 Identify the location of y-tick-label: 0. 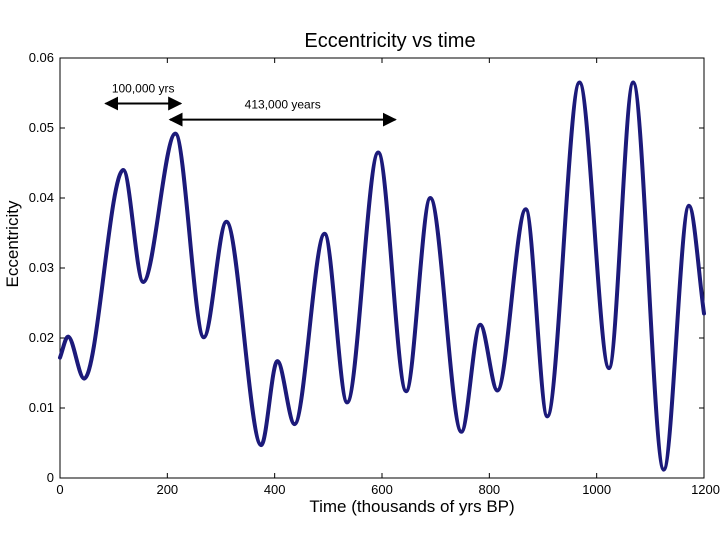
(50, 477).